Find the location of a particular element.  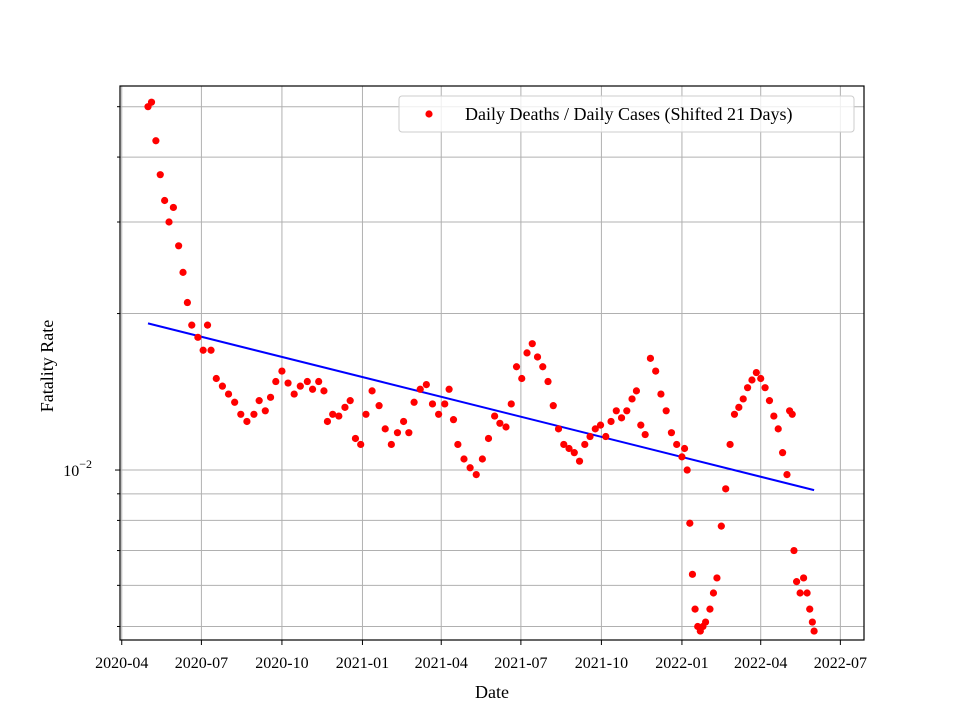

x-tick-label: 2020-10 is located at coordinates (281, 663).